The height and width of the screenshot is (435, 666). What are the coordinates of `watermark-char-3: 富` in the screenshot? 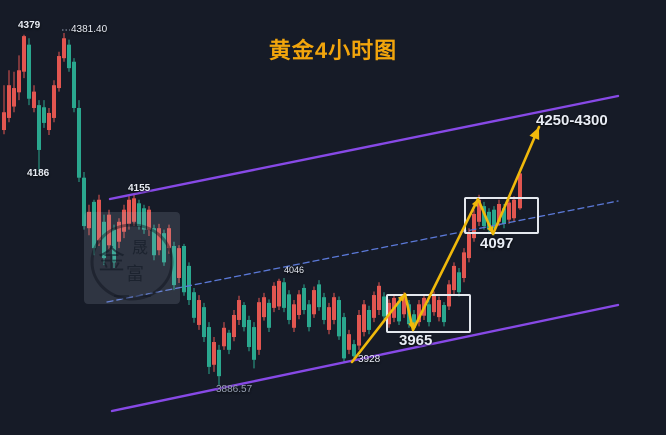 It's located at (135, 274).